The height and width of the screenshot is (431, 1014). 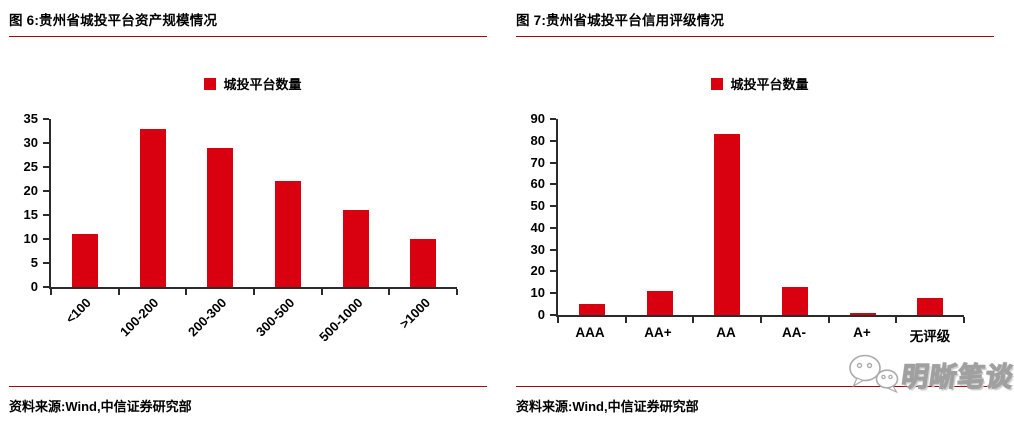 I want to click on x-label-slot: AA-, so click(x=794, y=332).